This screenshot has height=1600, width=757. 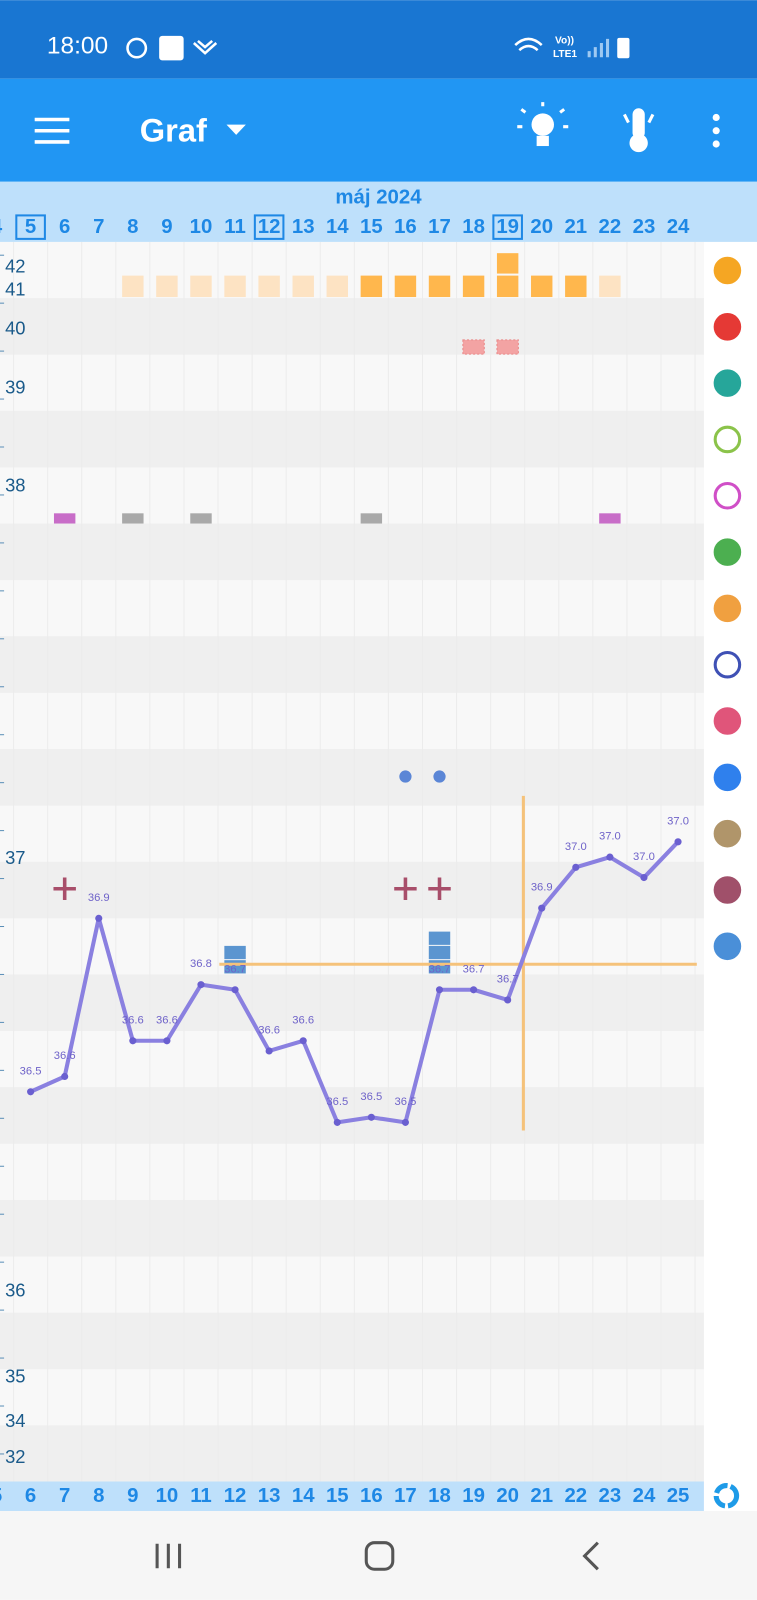 What do you see at coordinates (352, 1496) in the screenshot?
I see `day-bar` at bounding box center [352, 1496].